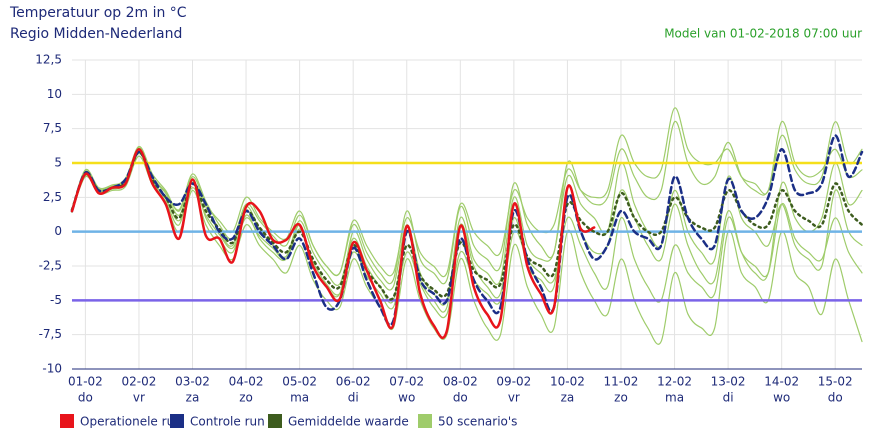 The width and height of the screenshot is (877, 440). Describe the element at coordinates (781, 382) in the screenshot. I see `x-tick-label: 14-02` at that location.